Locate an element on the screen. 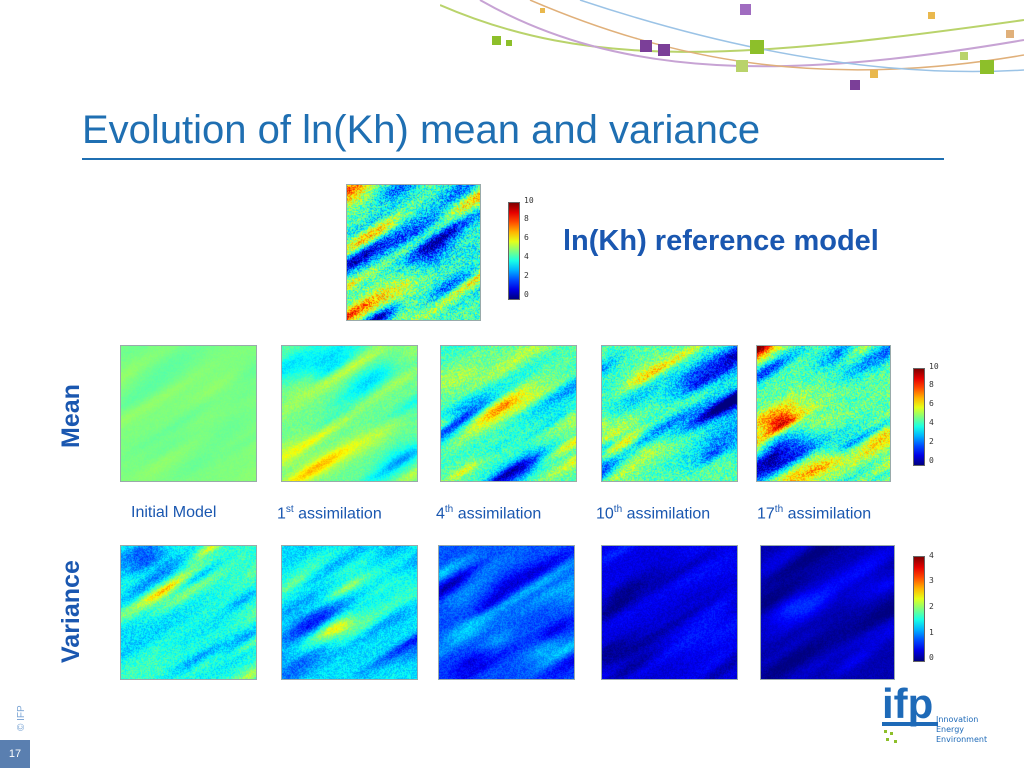  copyright-notice: © IFP is located at coordinates (21, 718).